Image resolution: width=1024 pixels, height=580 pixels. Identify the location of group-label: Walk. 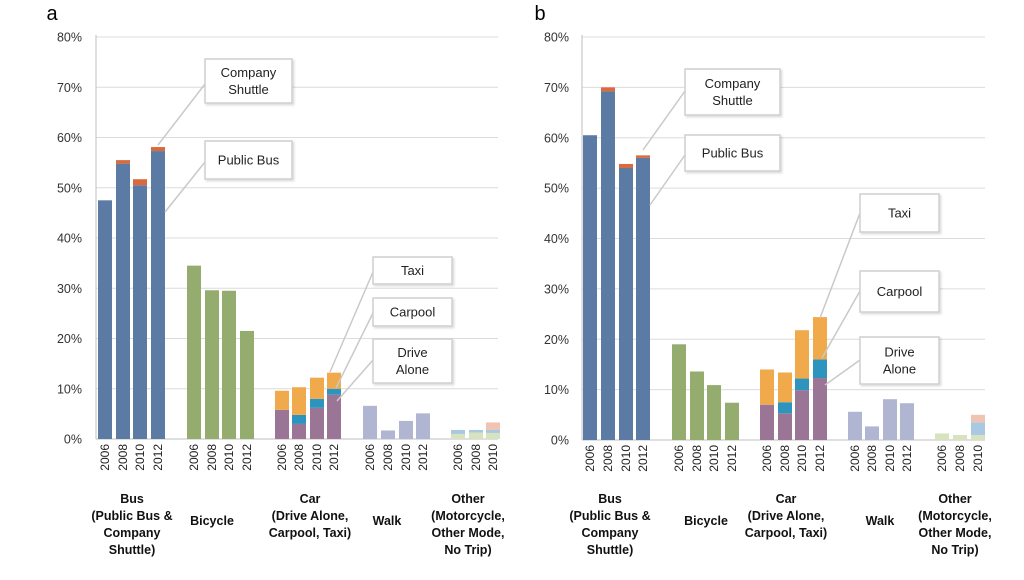
(880, 521).